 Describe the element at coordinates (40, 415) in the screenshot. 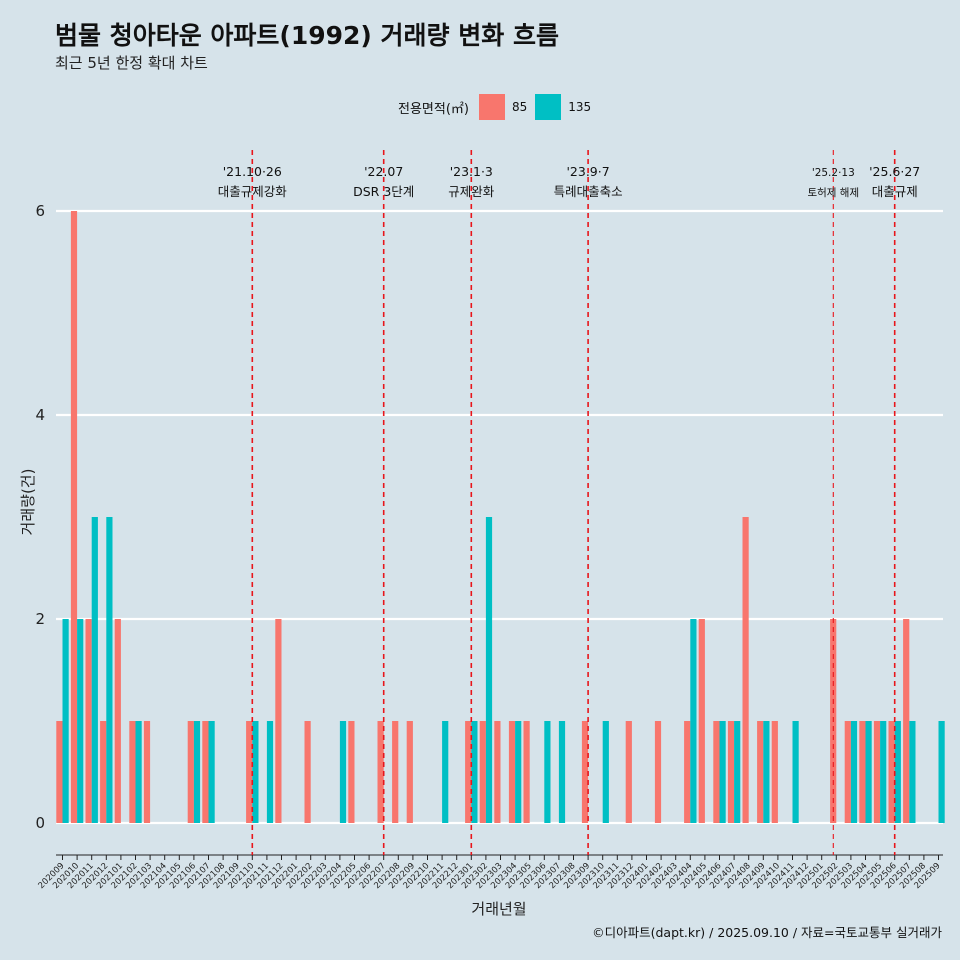

I see `y-tick-label: 4` at that location.